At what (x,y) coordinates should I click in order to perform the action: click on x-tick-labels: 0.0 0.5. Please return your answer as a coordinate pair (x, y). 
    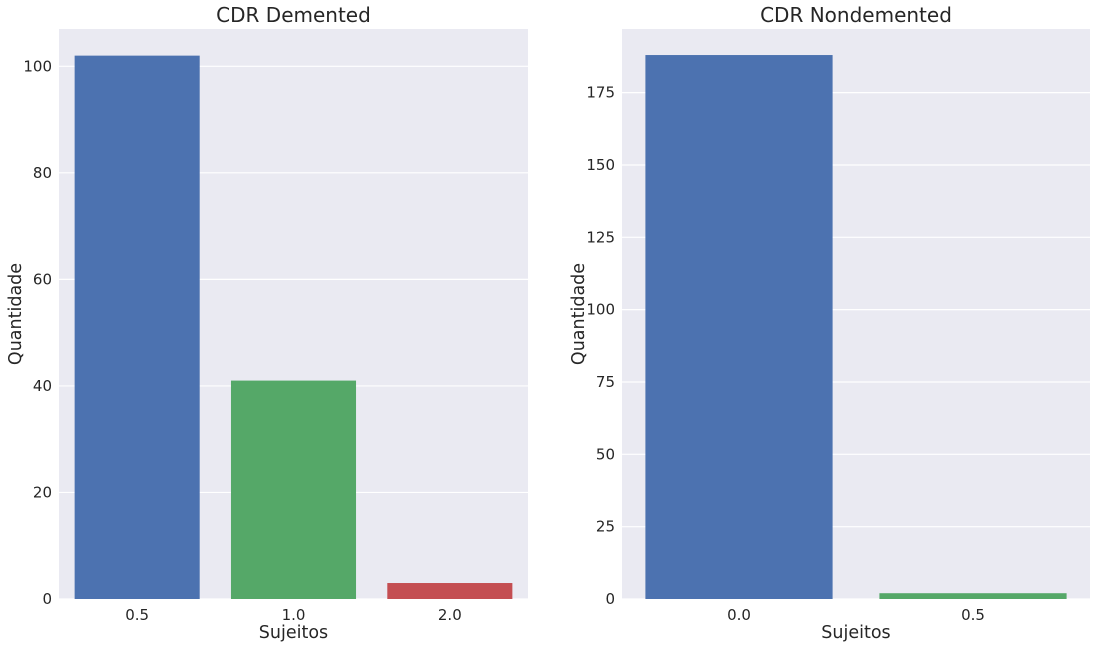
    Looking at the image, I should click on (856, 615).